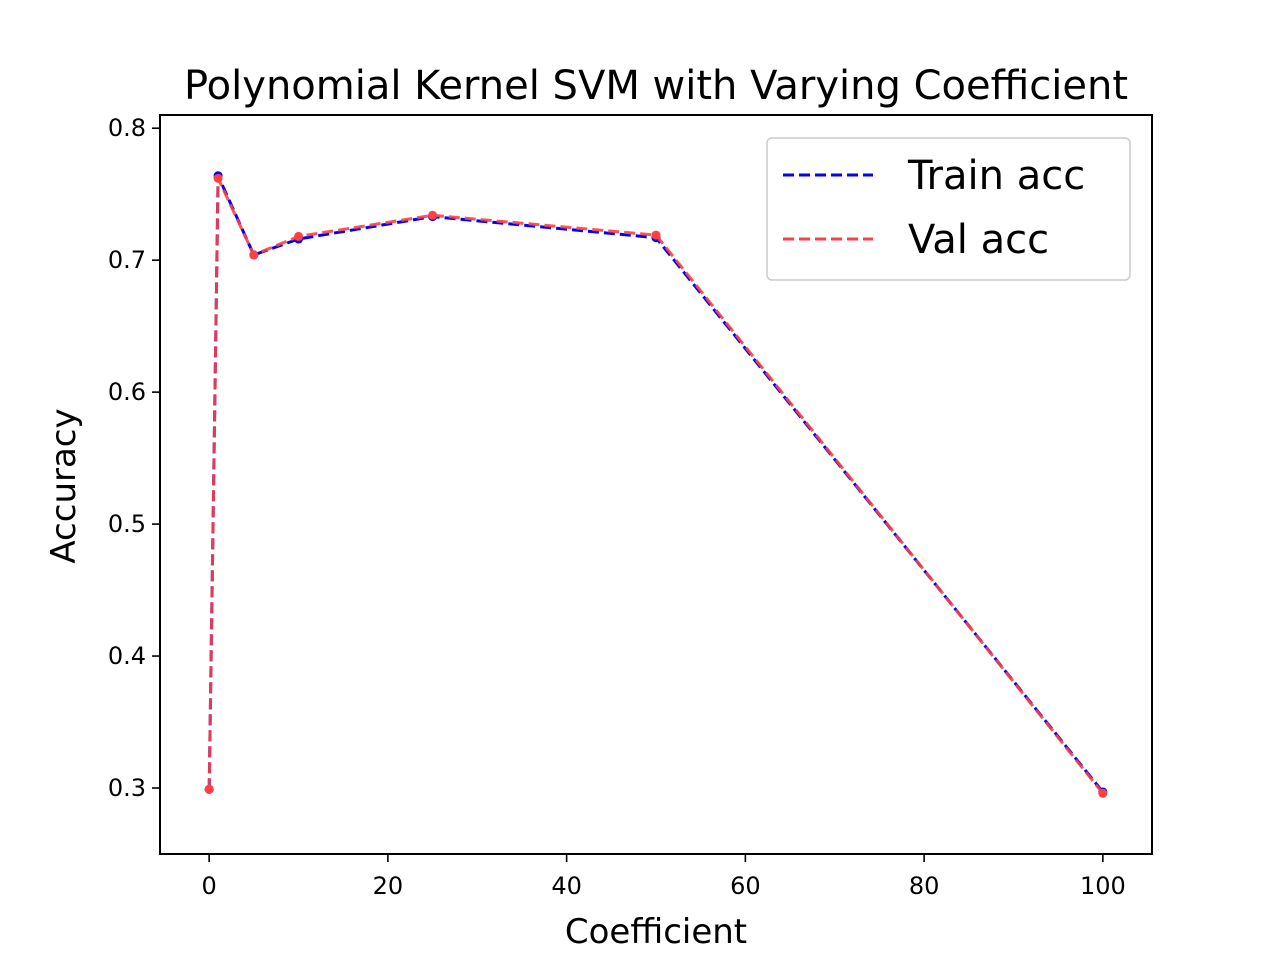 This screenshot has height=960, width=1280. I want to click on legend-label-2: Val acc, so click(978, 240).